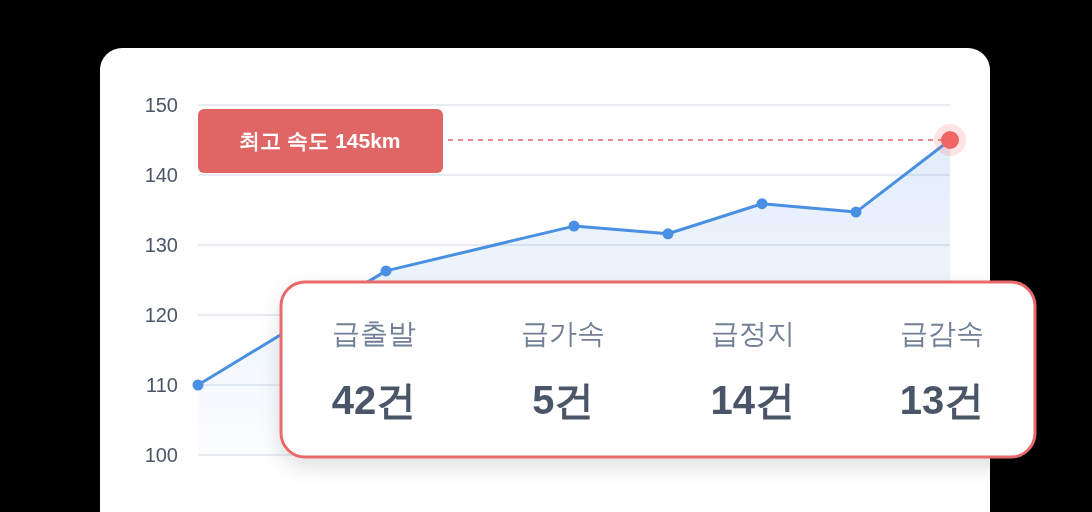 Image resolution: width=1092 pixels, height=512 pixels. I want to click on text: 42건, so click(374, 400).